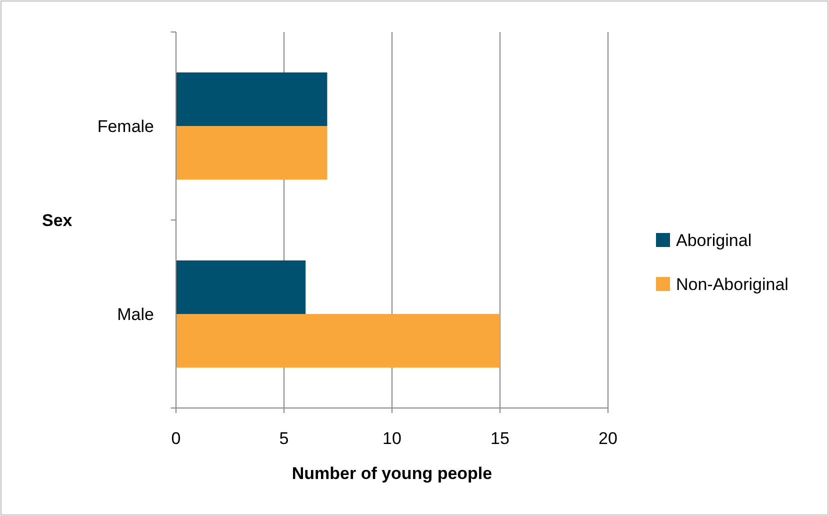 This screenshot has height=516, width=829. Describe the element at coordinates (125, 126) in the screenshot. I see `y-tick-label: Female` at that location.